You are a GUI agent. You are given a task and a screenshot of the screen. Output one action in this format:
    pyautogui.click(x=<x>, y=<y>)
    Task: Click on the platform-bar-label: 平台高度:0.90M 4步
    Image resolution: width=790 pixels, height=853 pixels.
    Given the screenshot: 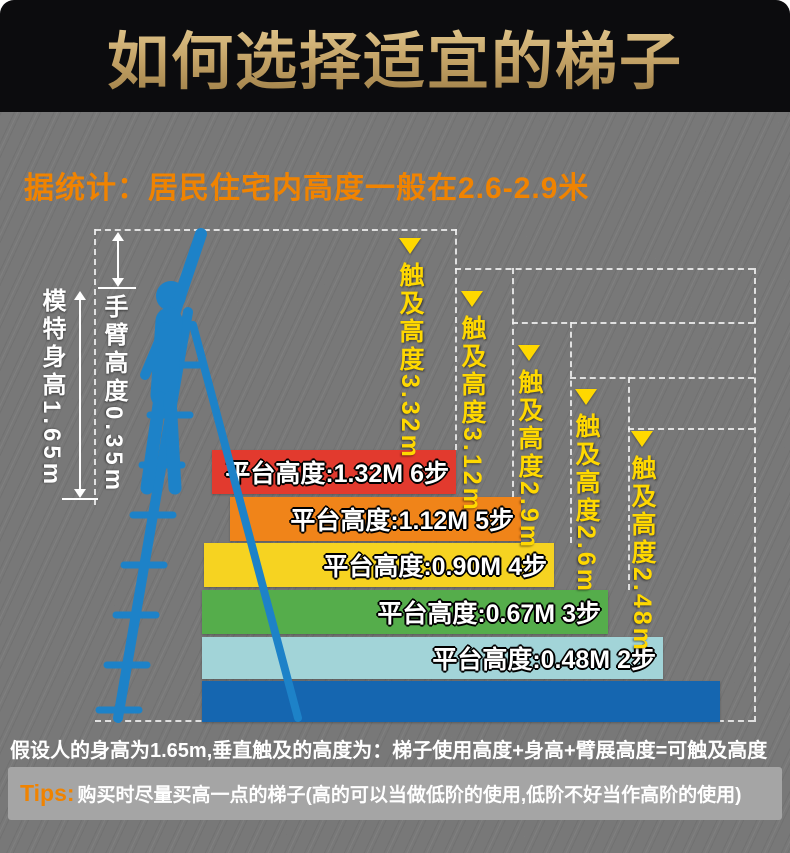 What is the action you would take?
    pyautogui.click(x=435, y=567)
    